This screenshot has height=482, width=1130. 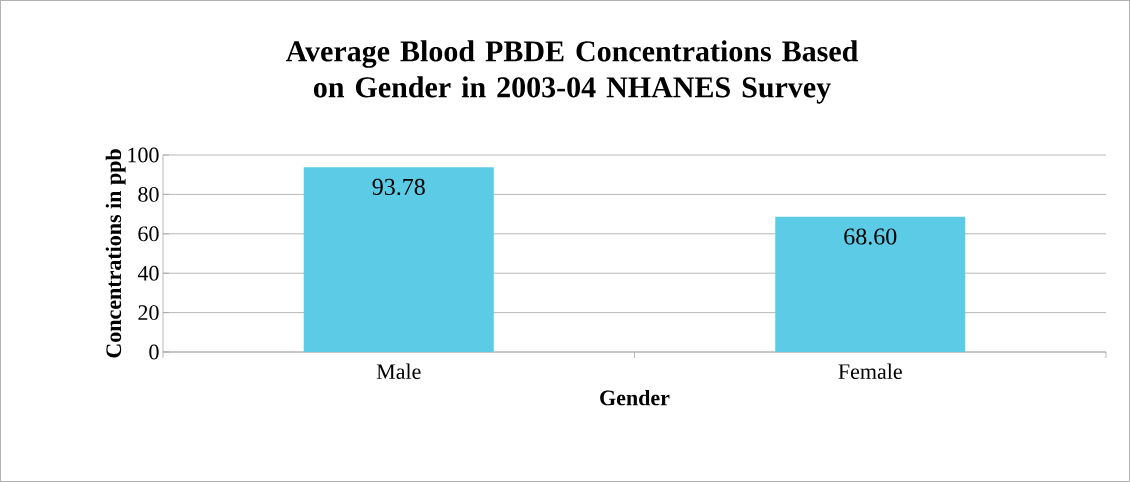 I want to click on x-tick-label: Male, so click(x=398, y=371).